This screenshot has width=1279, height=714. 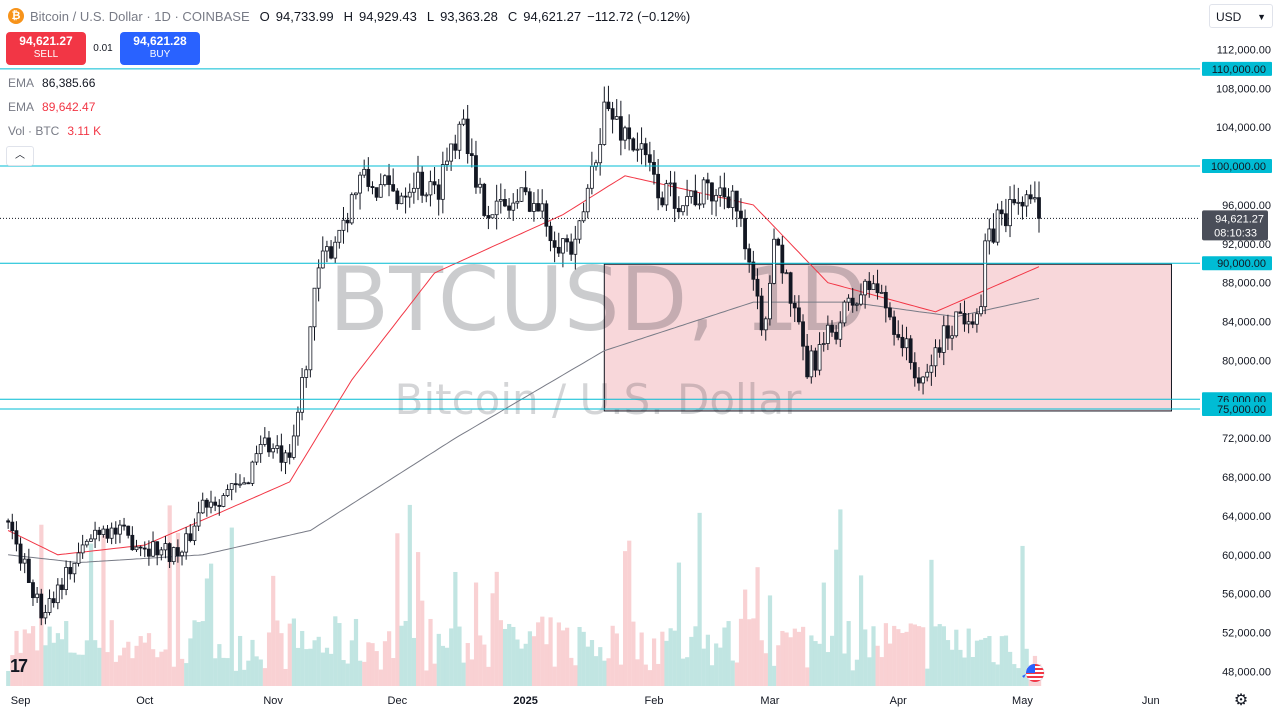 What do you see at coordinates (1033, 673) in the screenshot?
I see `us-flag-icon` at bounding box center [1033, 673].